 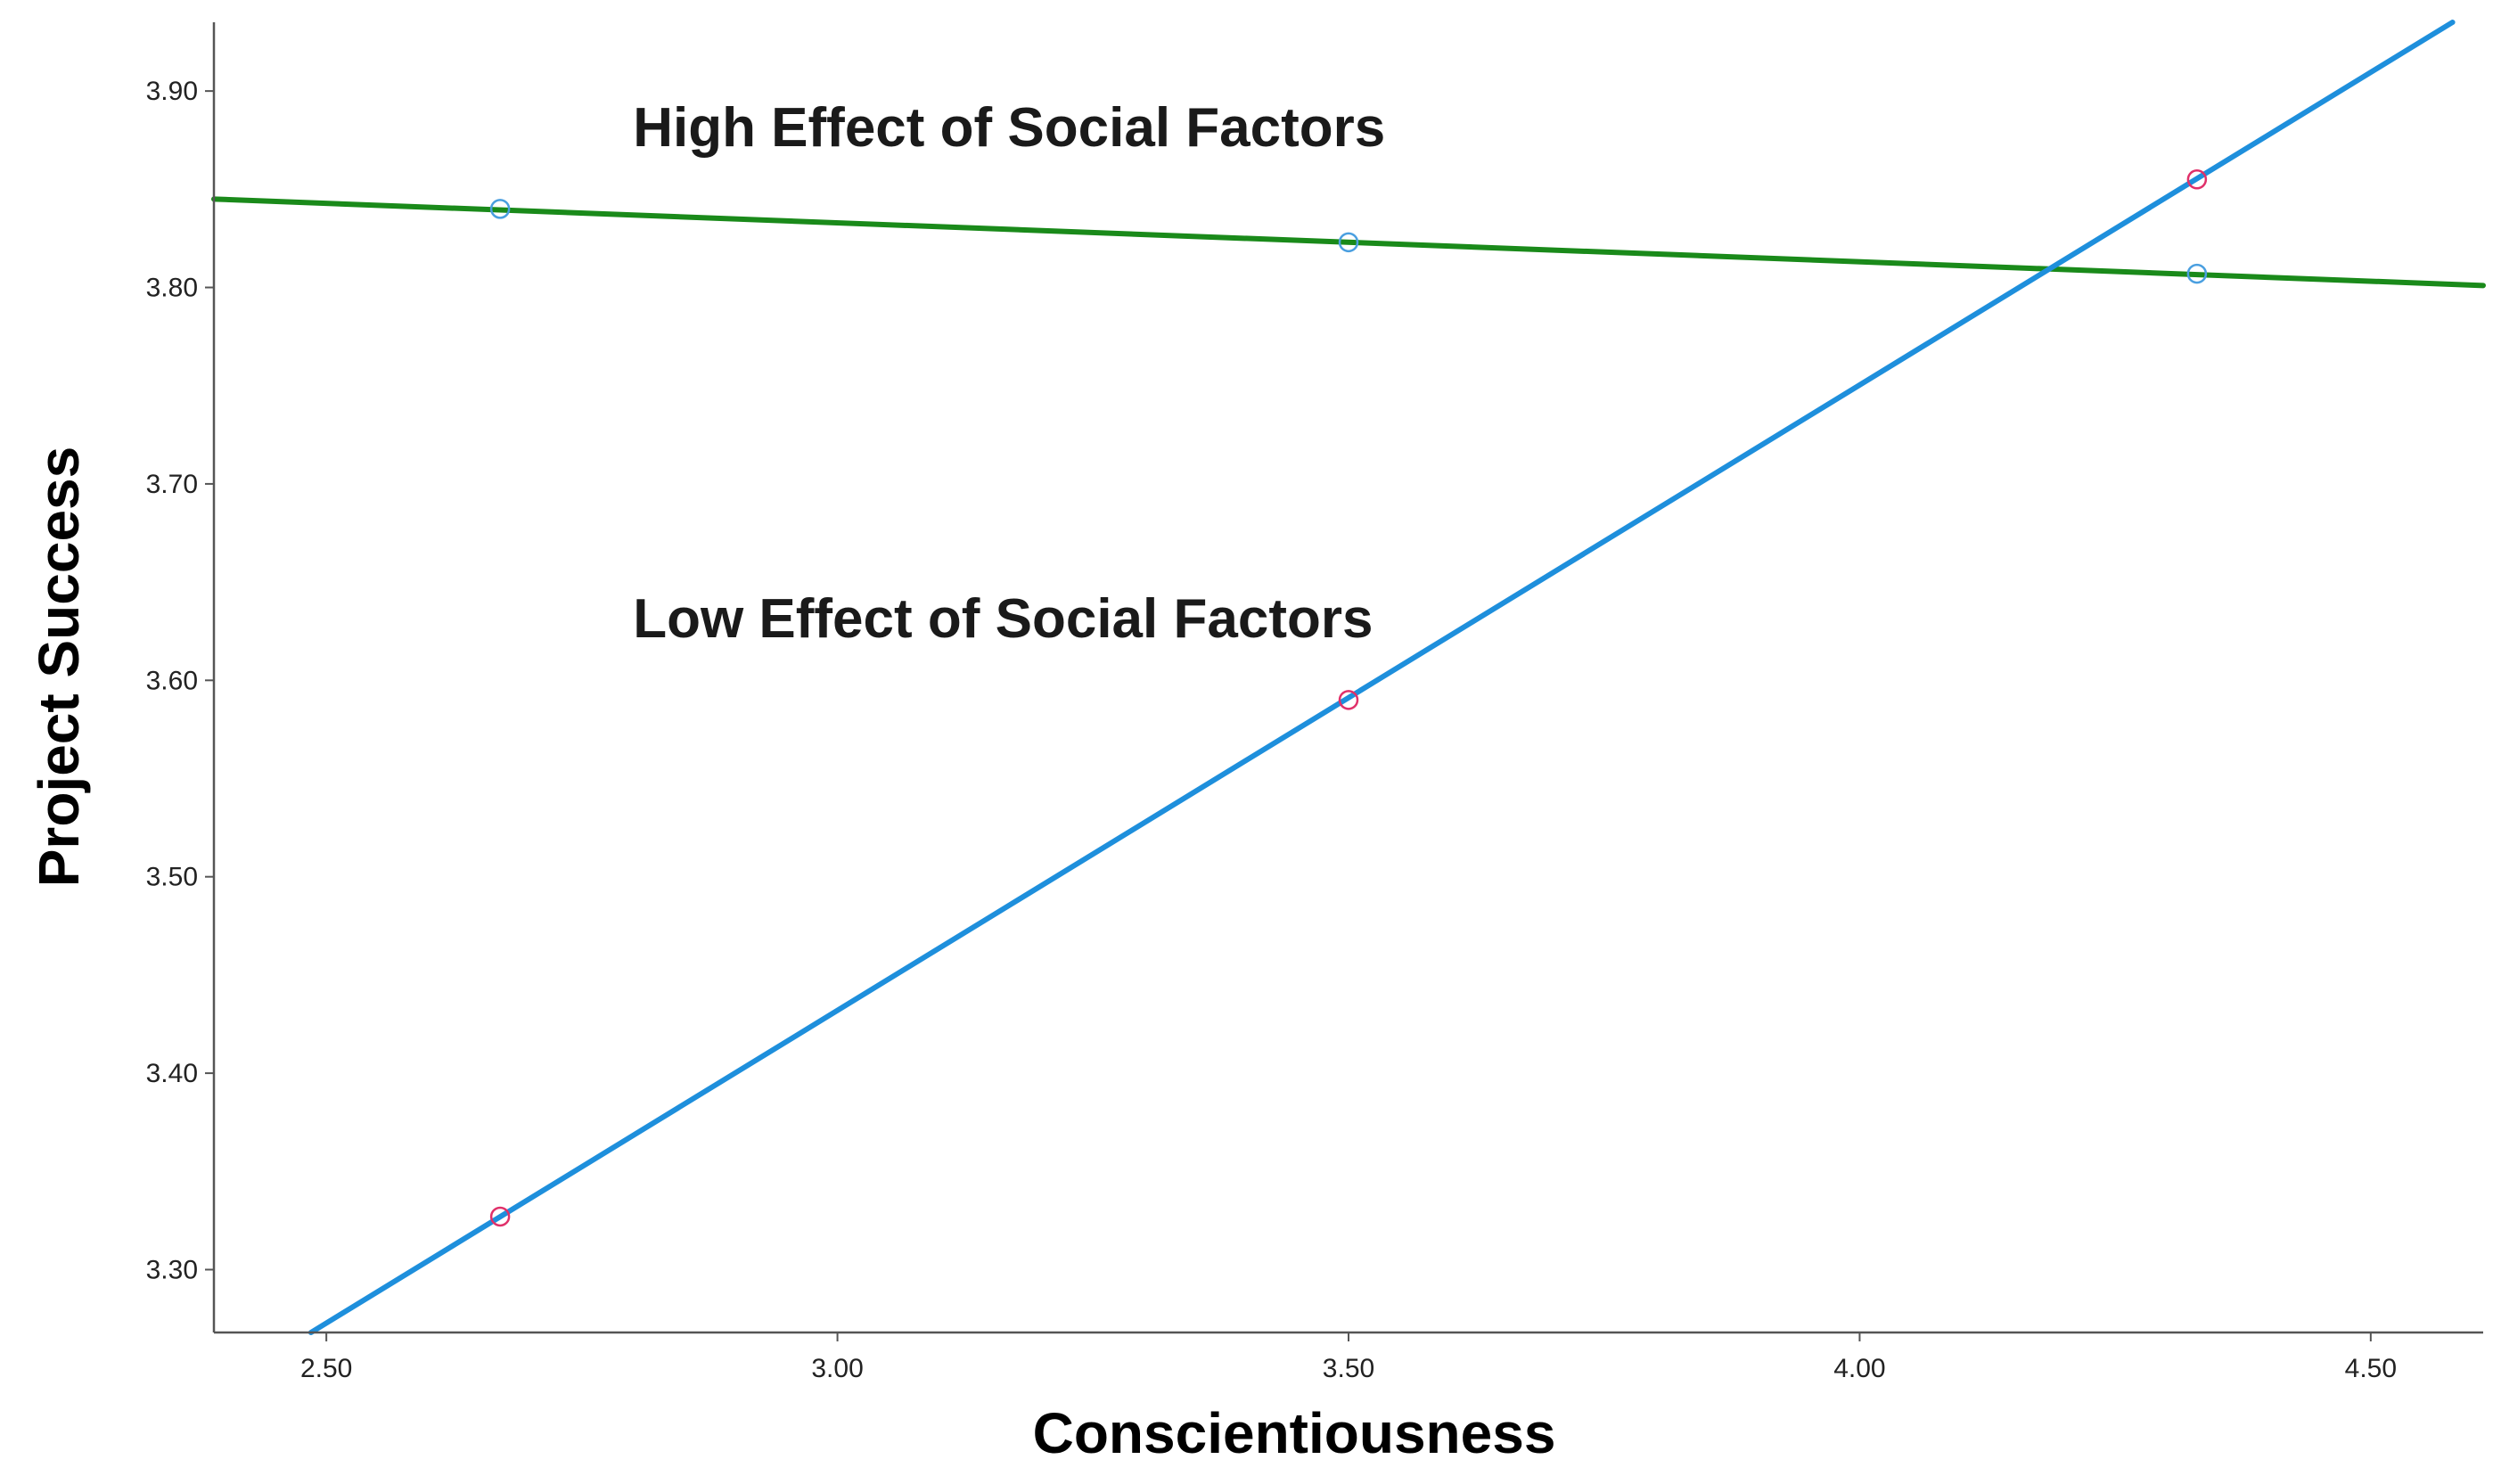 I want to click on x-axis-ticks: 2.50 3.00 3.50 4.00 4.50, so click(x=1348, y=1357).